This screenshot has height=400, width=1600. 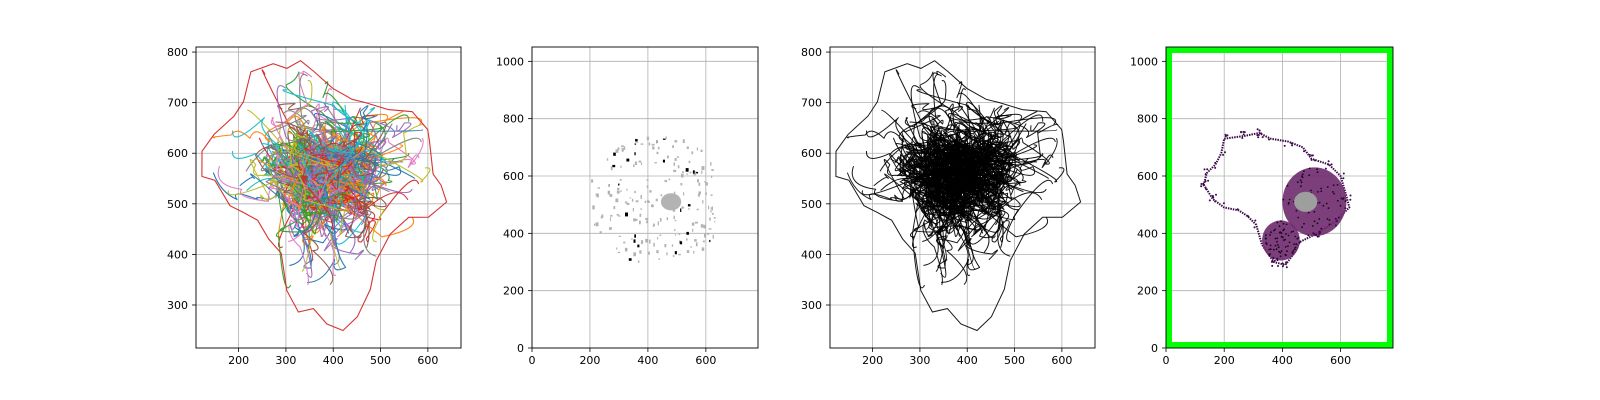 I want to click on chart-panel-black-lines: 200 300 400 500 600 300 400 500 600 700 800, so click(x=948, y=206).